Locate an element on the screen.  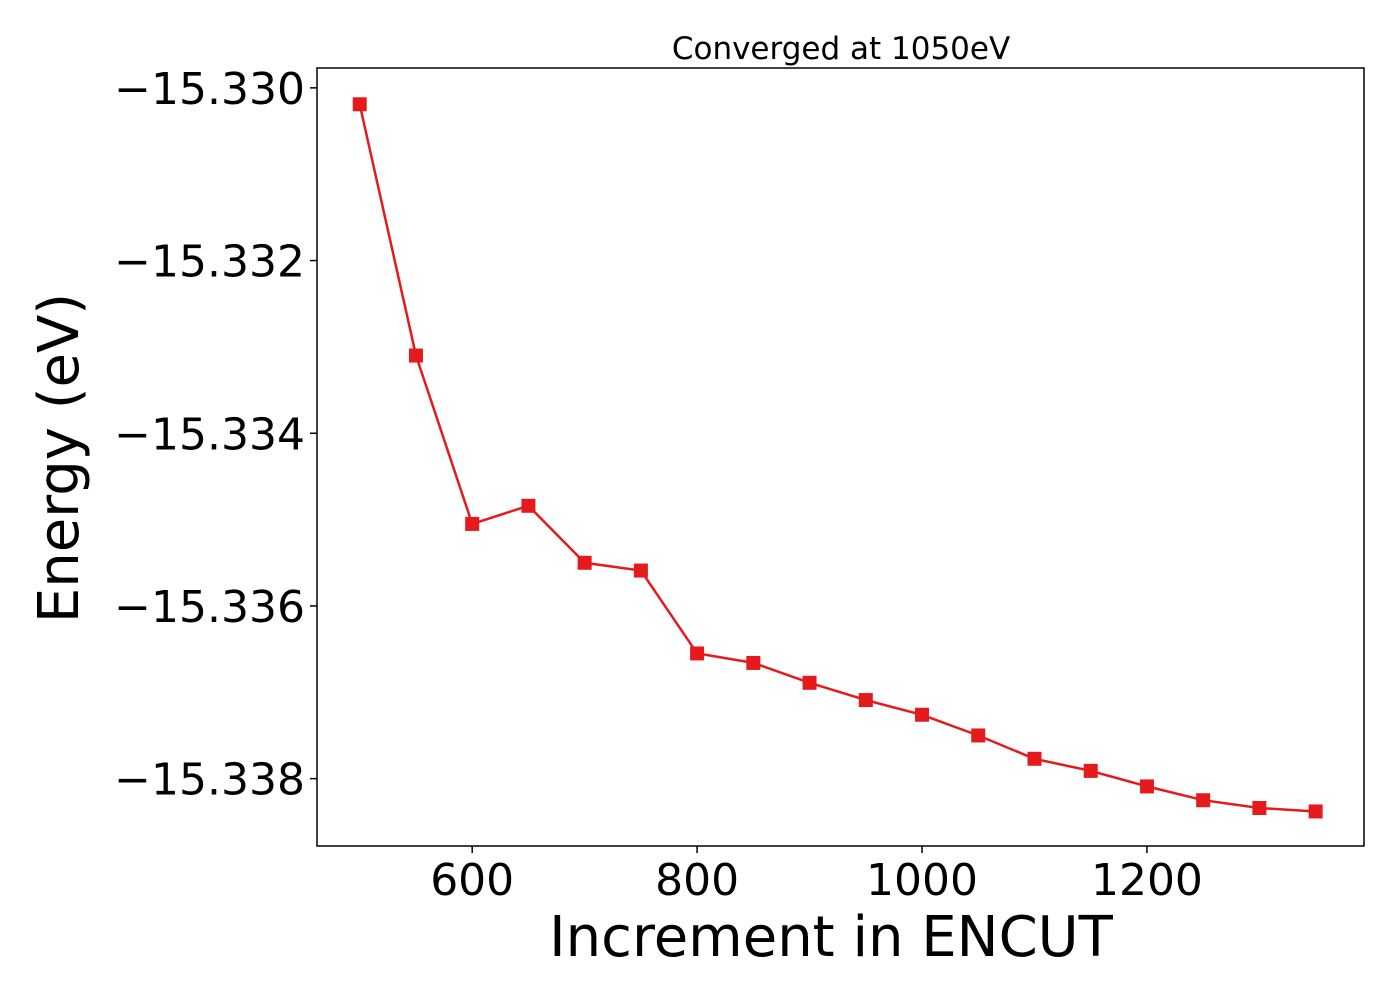
x-tick-label: 800 is located at coordinates (697, 880).